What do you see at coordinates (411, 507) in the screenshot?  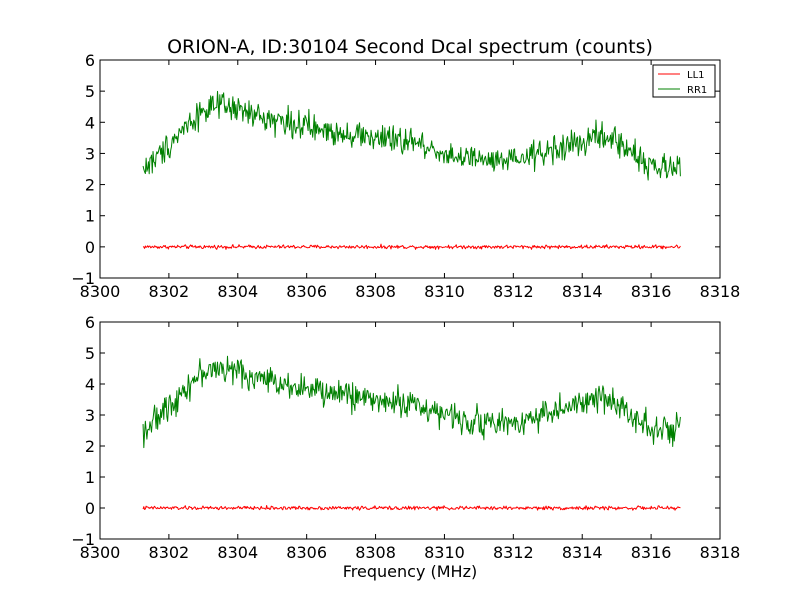 I see `series-line-s0` at bounding box center [411, 507].